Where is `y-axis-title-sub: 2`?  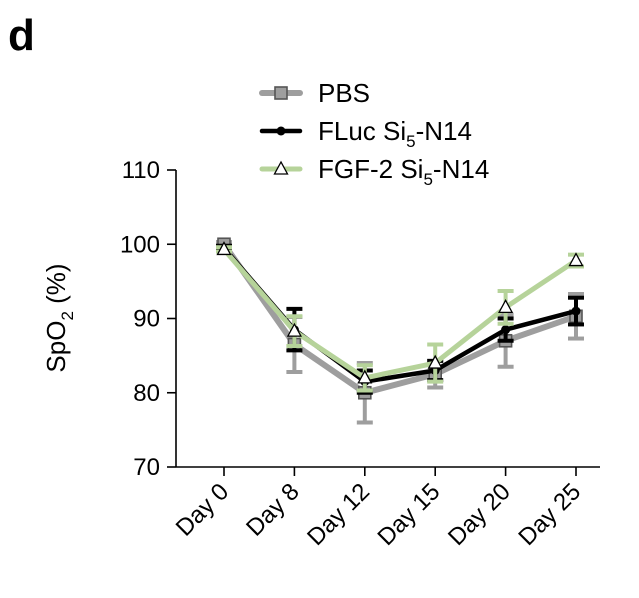 y-axis-title-sub: 2 is located at coordinates (67, 315).